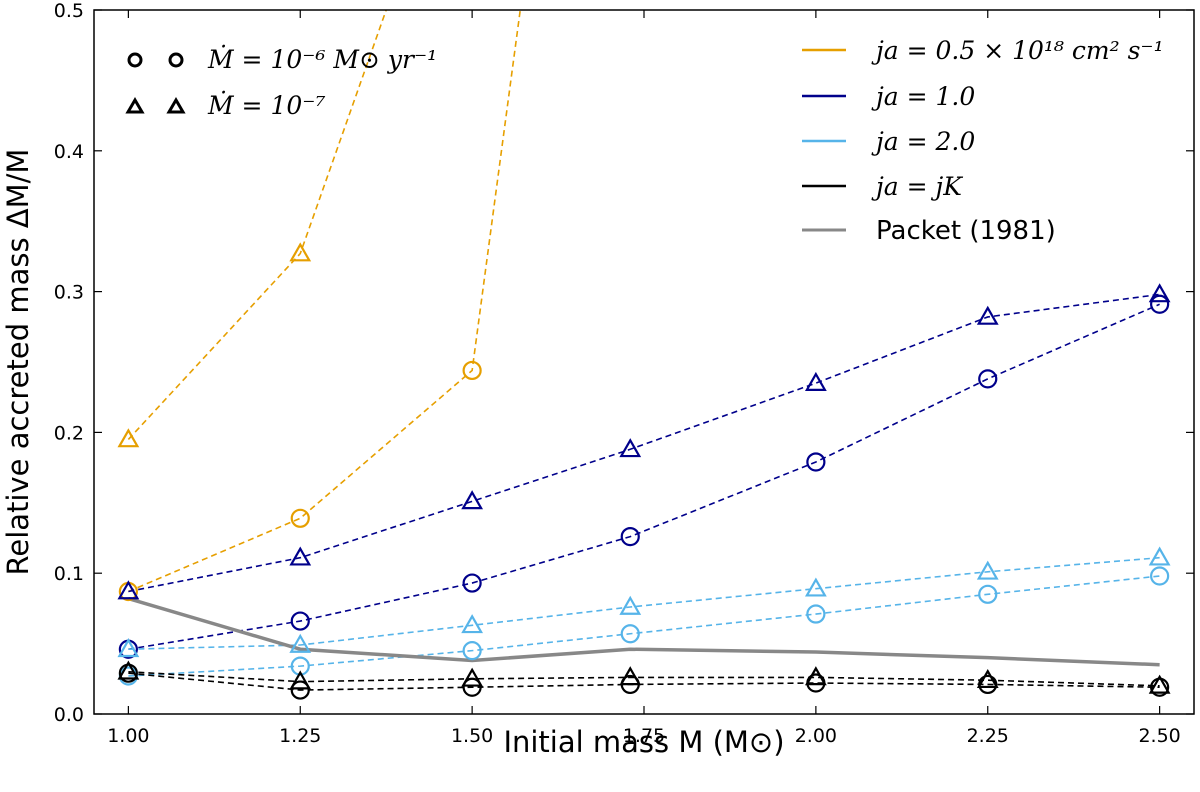  Describe the element at coordinates (917, 186) in the screenshot. I see `legend-label-jaK: ja = jK` at that location.